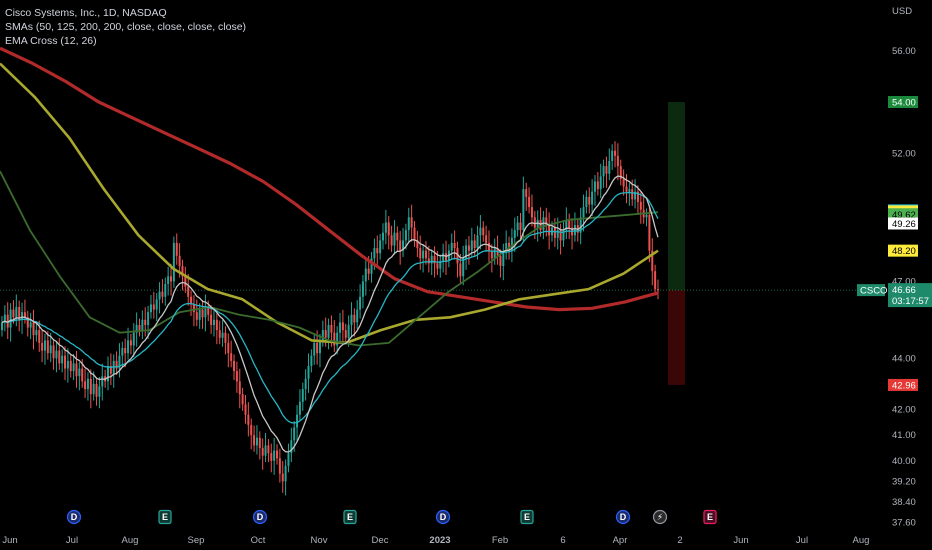 This screenshot has height=550, width=932. I want to click on y-tick-label: 44.00, so click(904, 358).